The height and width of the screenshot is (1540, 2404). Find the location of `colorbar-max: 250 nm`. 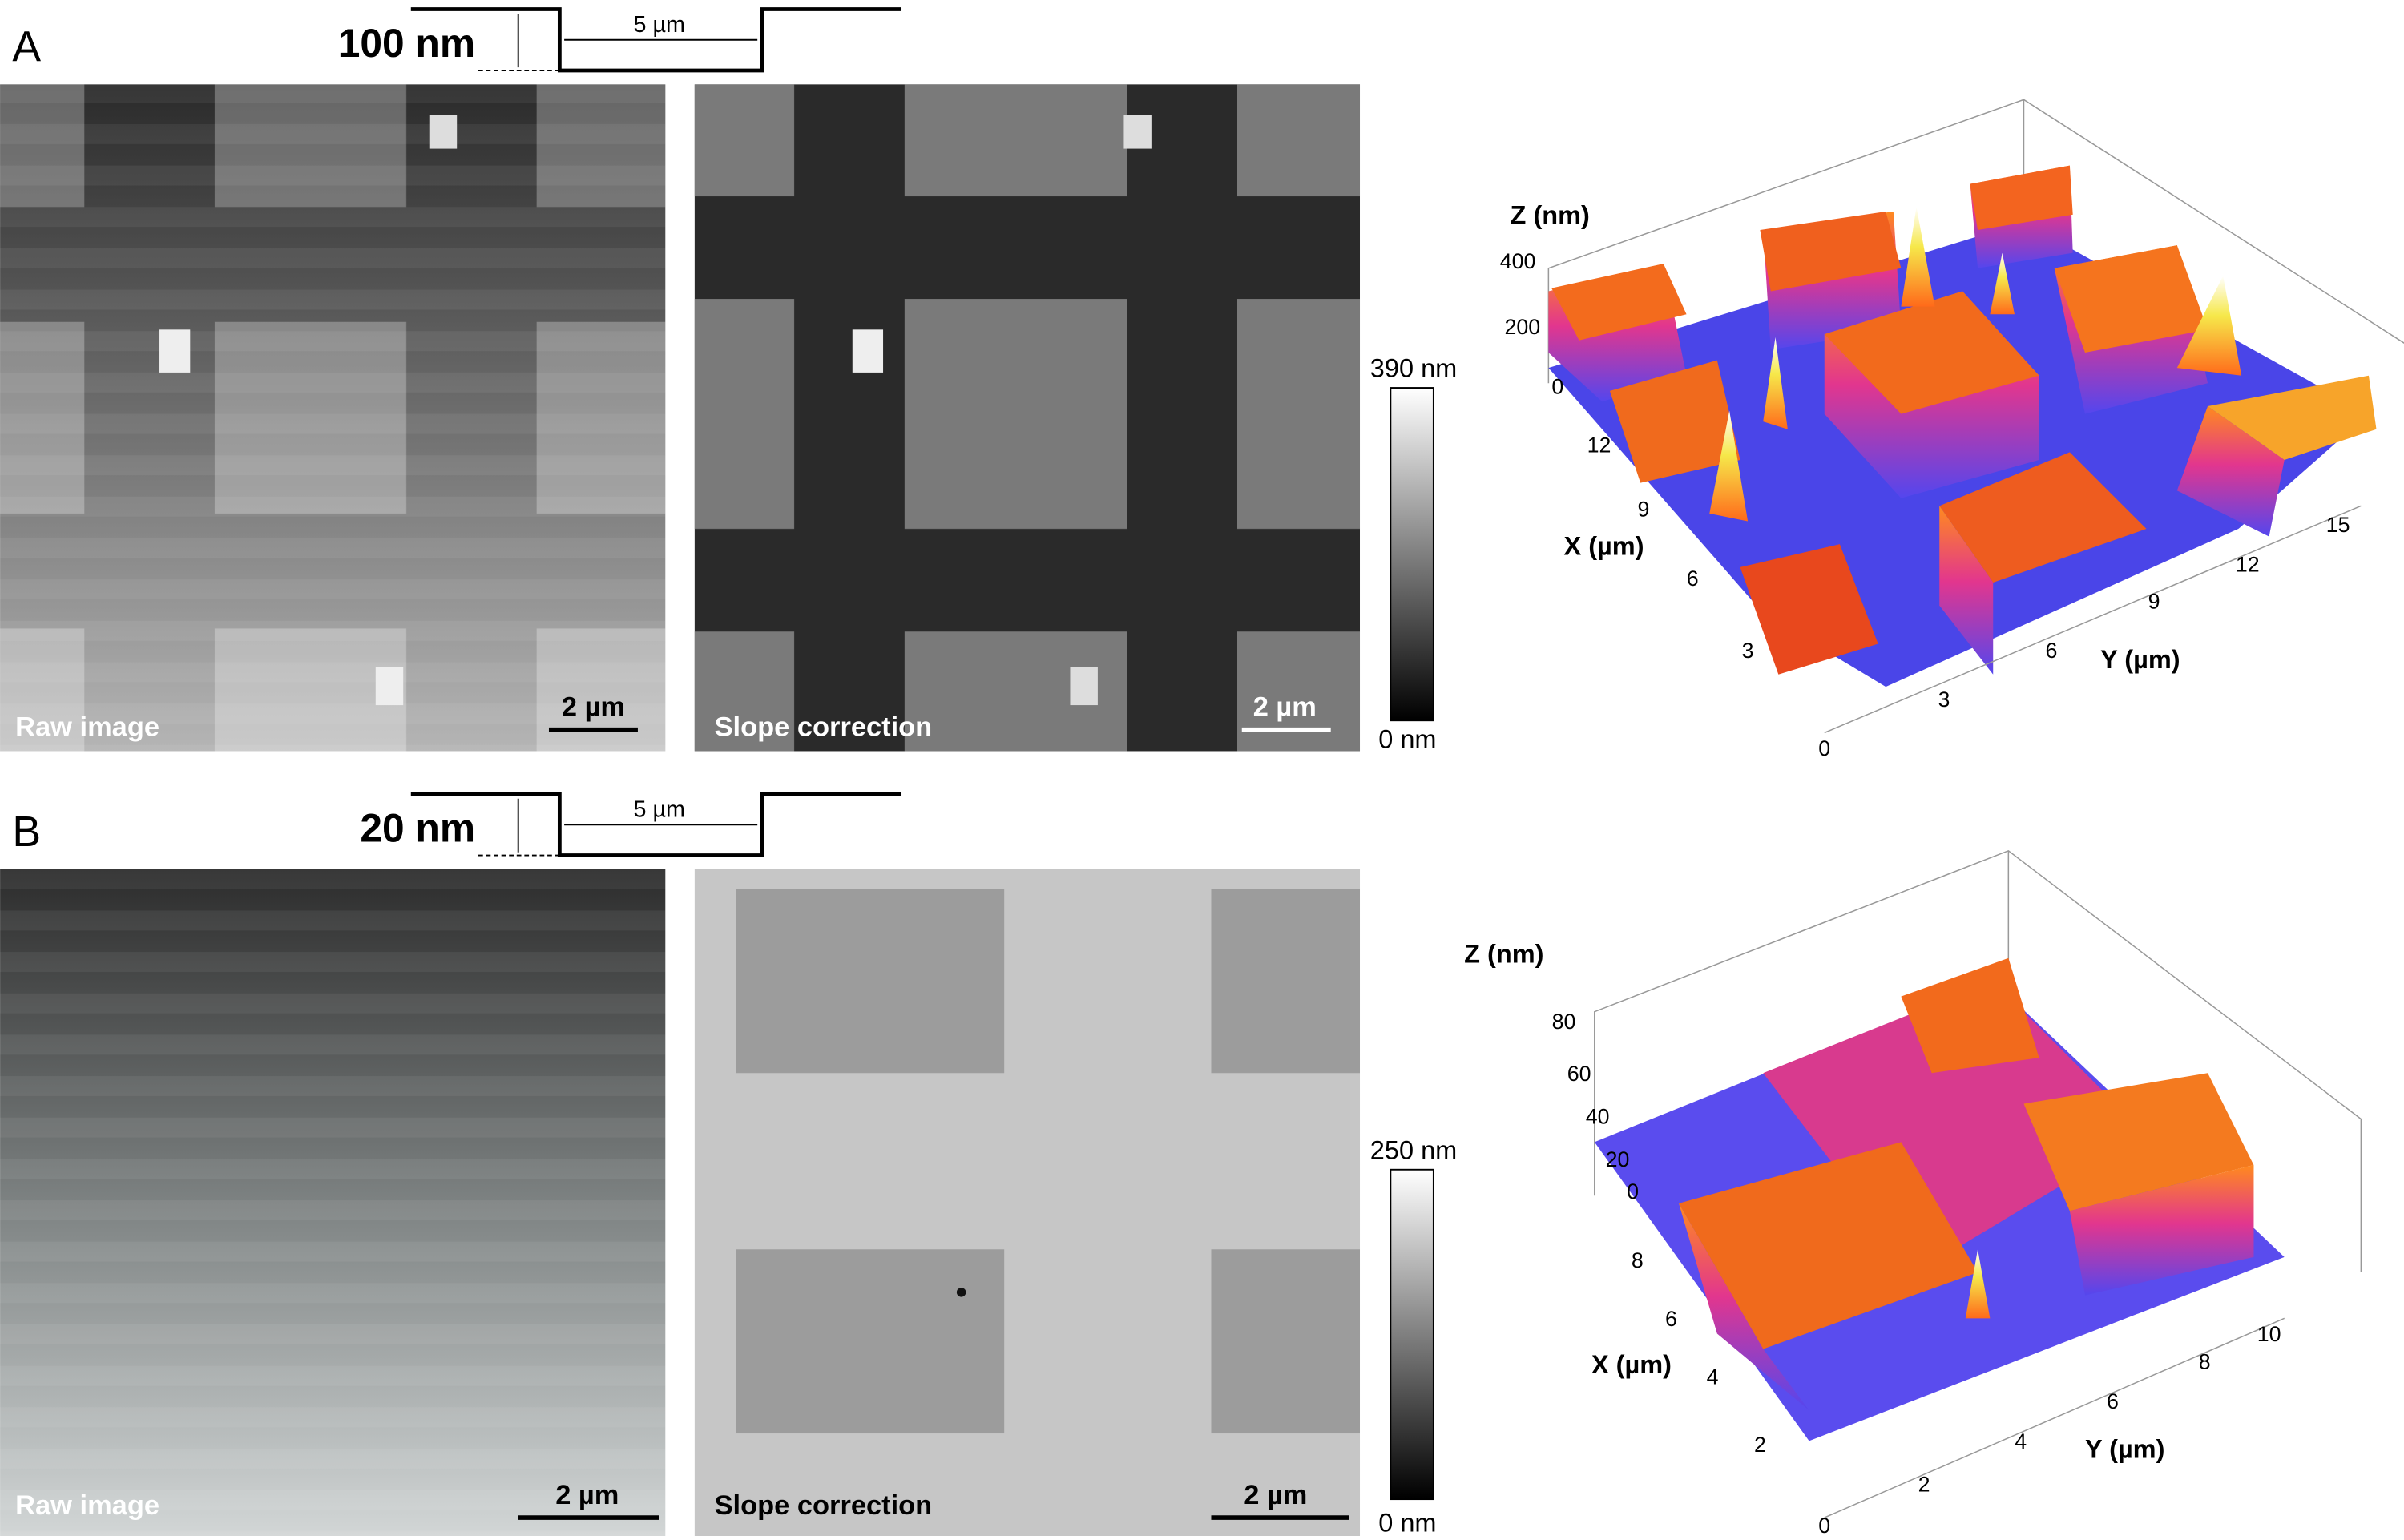

colorbar-max: 250 nm is located at coordinates (1413, 1150).